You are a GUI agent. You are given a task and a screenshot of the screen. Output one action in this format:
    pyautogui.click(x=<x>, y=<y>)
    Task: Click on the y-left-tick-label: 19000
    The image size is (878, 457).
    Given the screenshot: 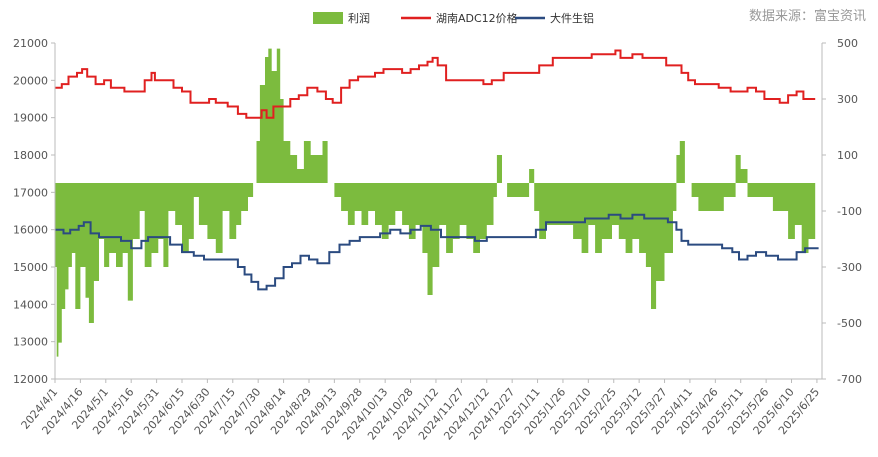 What is the action you would take?
    pyautogui.click(x=30, y=118)
    